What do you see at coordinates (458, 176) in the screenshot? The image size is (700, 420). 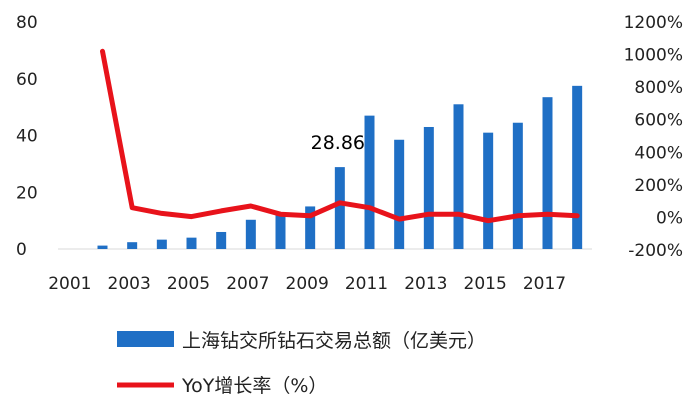 I see `bar-2014` at bounding box center [458, 176].